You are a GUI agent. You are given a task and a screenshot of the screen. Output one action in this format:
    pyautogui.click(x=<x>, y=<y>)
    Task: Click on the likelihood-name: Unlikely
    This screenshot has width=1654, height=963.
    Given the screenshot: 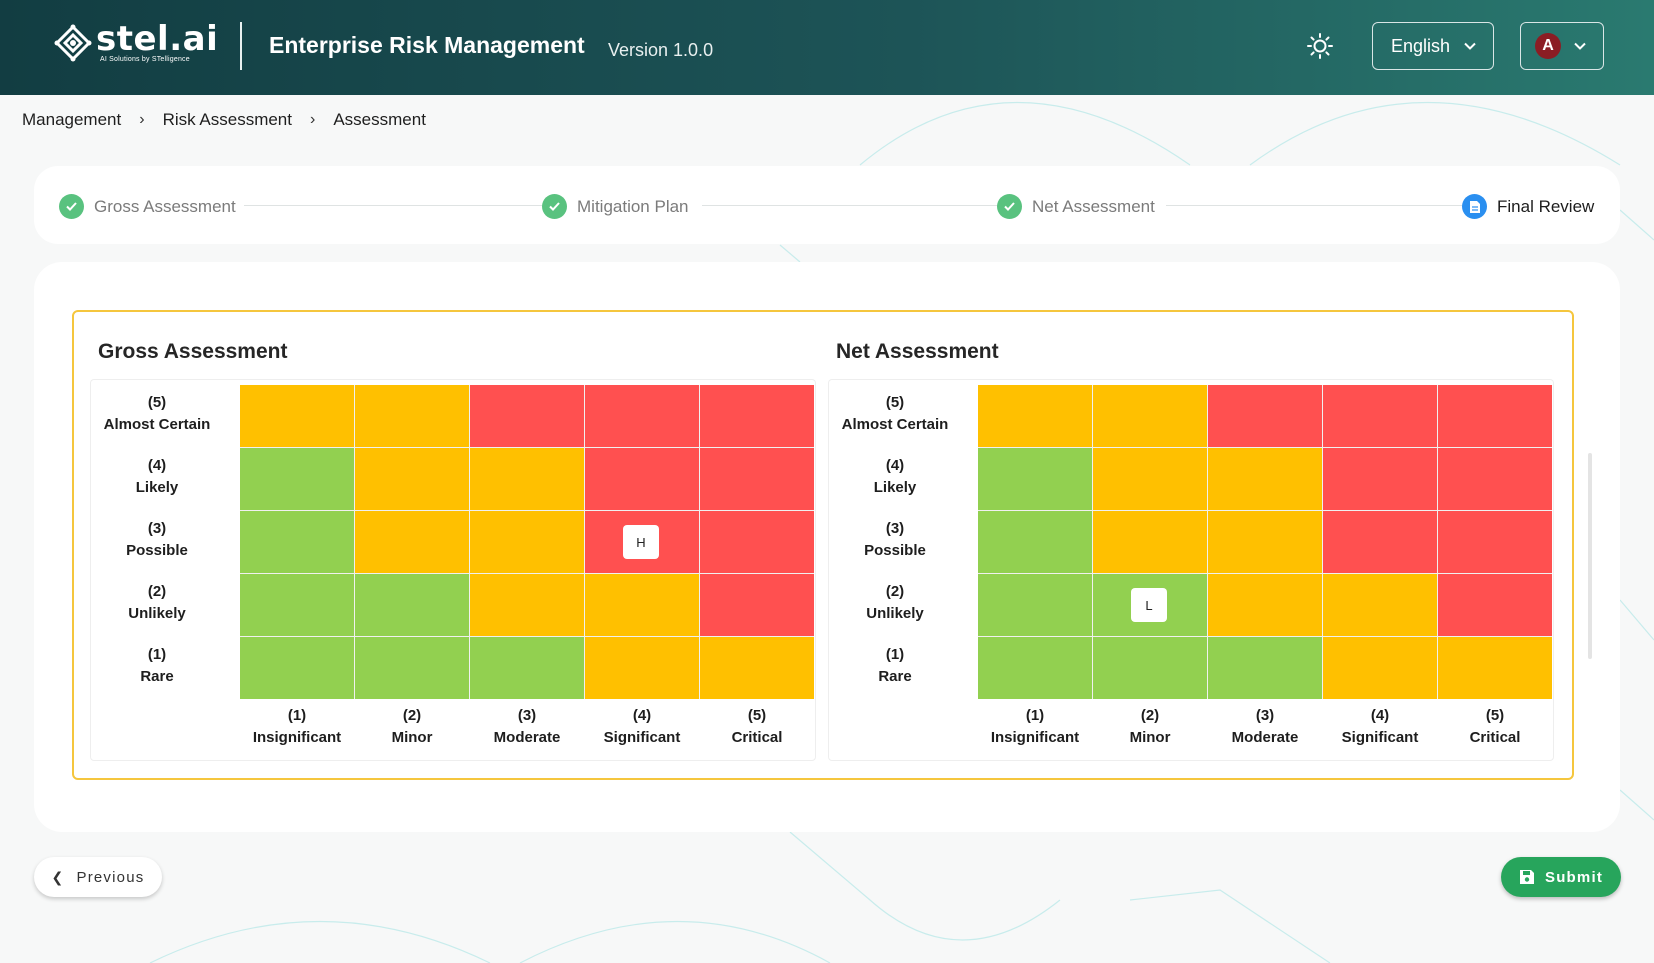 What is the action you would take?
    pyautogui.click(x=157, y=613)
    